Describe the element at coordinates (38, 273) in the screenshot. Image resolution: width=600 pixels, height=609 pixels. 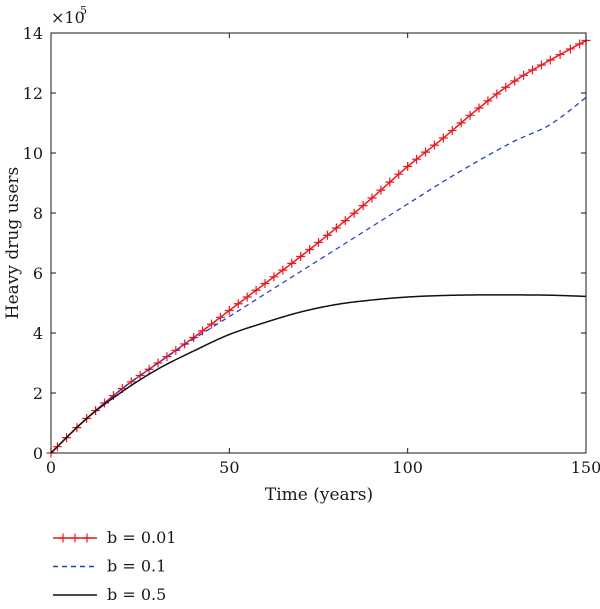
I see `y-tick-label: 6` at that location.